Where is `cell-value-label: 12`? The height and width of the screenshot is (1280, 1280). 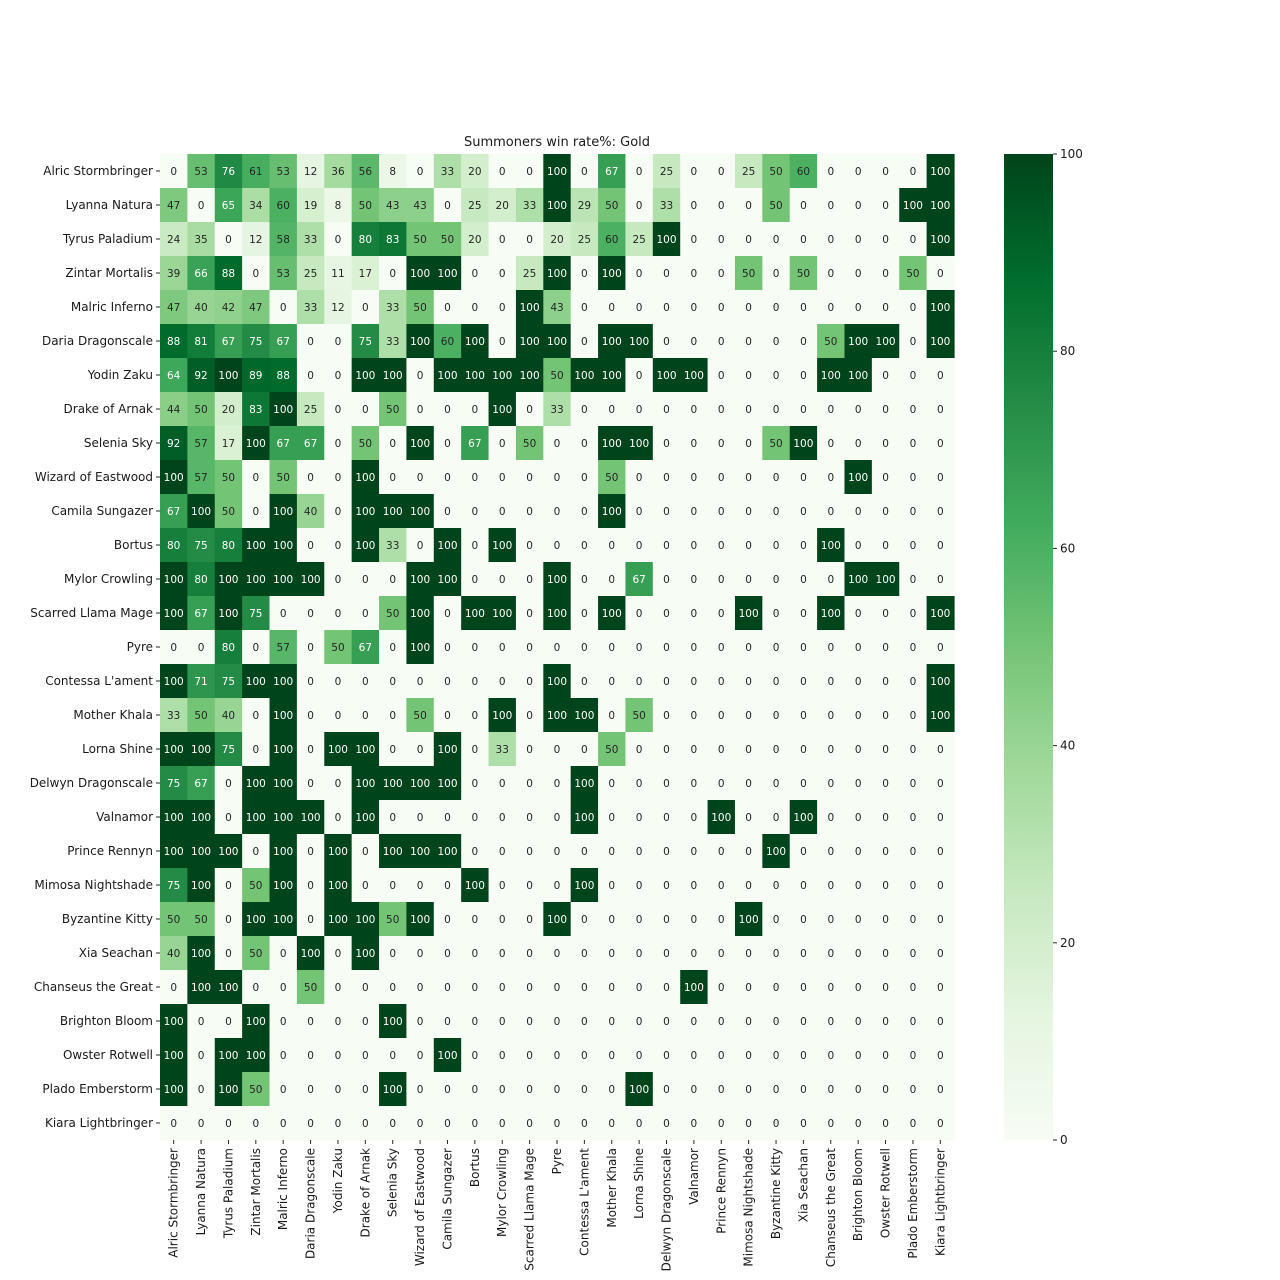
cell-value-label: 12 is located at coordinates (337, 308).